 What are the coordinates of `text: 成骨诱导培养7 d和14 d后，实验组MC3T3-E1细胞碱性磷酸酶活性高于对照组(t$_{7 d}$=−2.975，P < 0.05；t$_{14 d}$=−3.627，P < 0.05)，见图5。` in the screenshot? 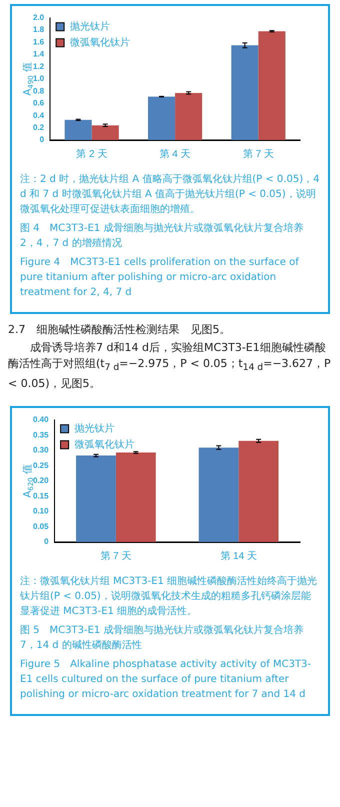 It's located at (169, 365).